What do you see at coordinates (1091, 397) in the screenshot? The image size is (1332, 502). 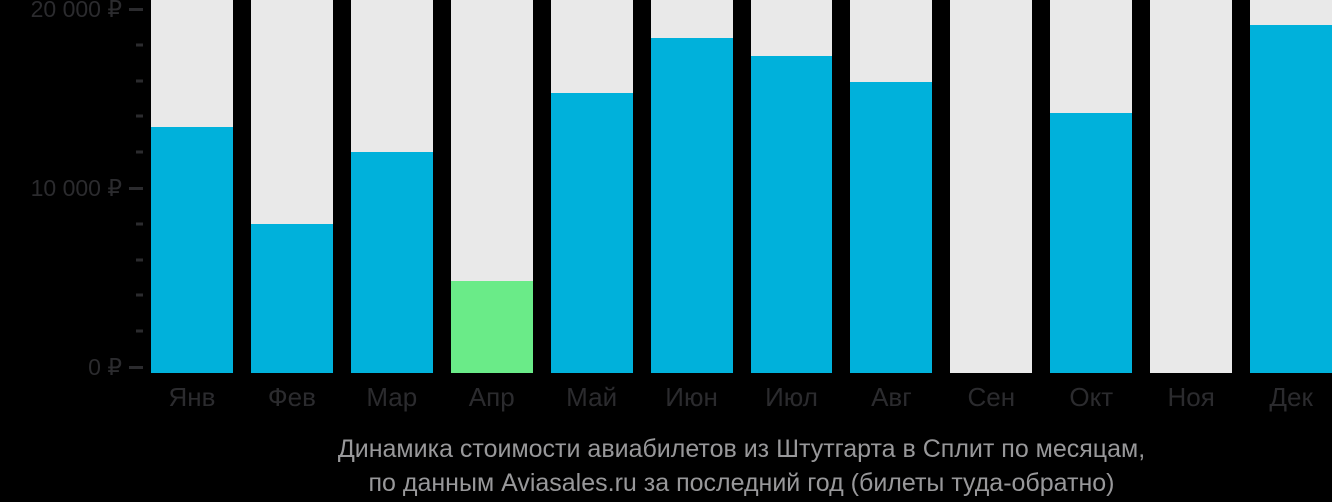 I see `x-axis-label-oct: Окт` at bounding box center [1091, 397].